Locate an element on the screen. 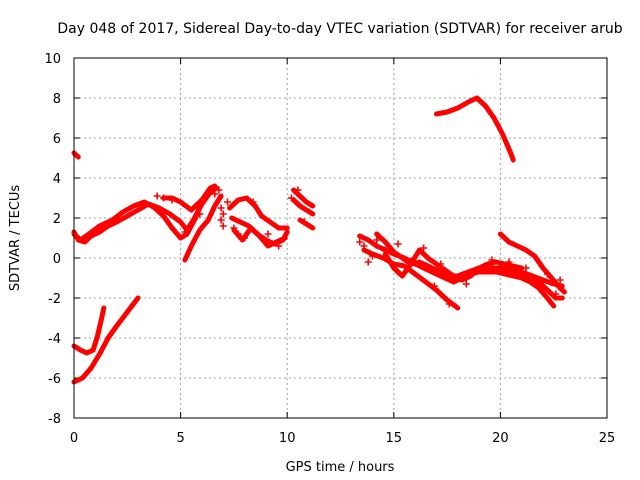 The height and width of the screenshot is (480, 640). x-tick-label: 10 is located at coordinates (287, 438).